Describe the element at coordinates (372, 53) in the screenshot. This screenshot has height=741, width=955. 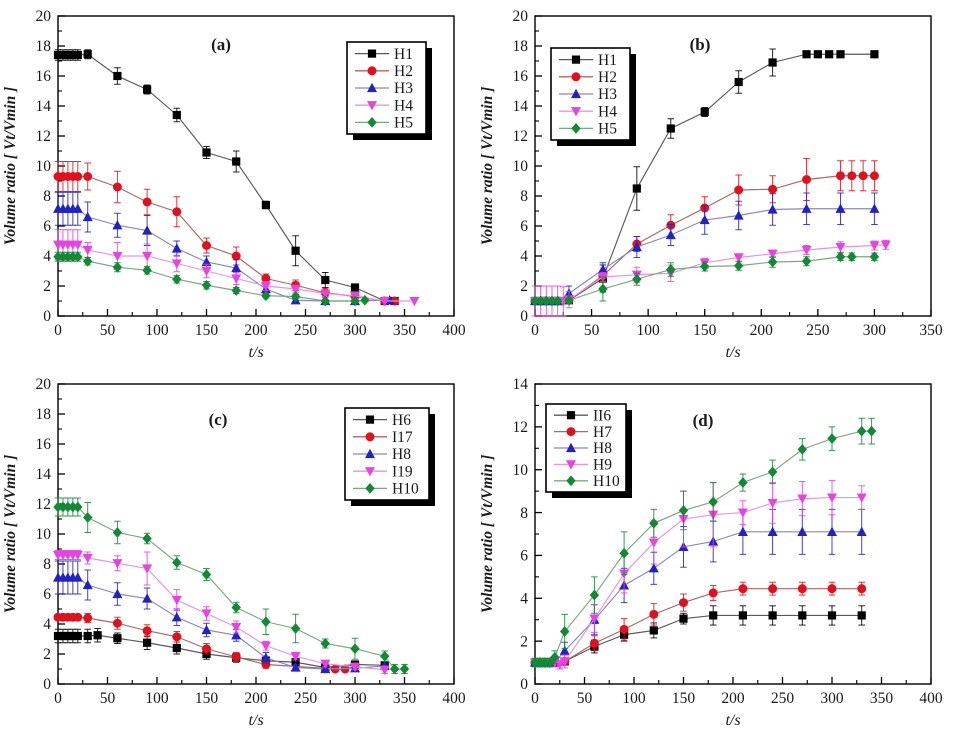
I see `legend-marker-H1` at that location.